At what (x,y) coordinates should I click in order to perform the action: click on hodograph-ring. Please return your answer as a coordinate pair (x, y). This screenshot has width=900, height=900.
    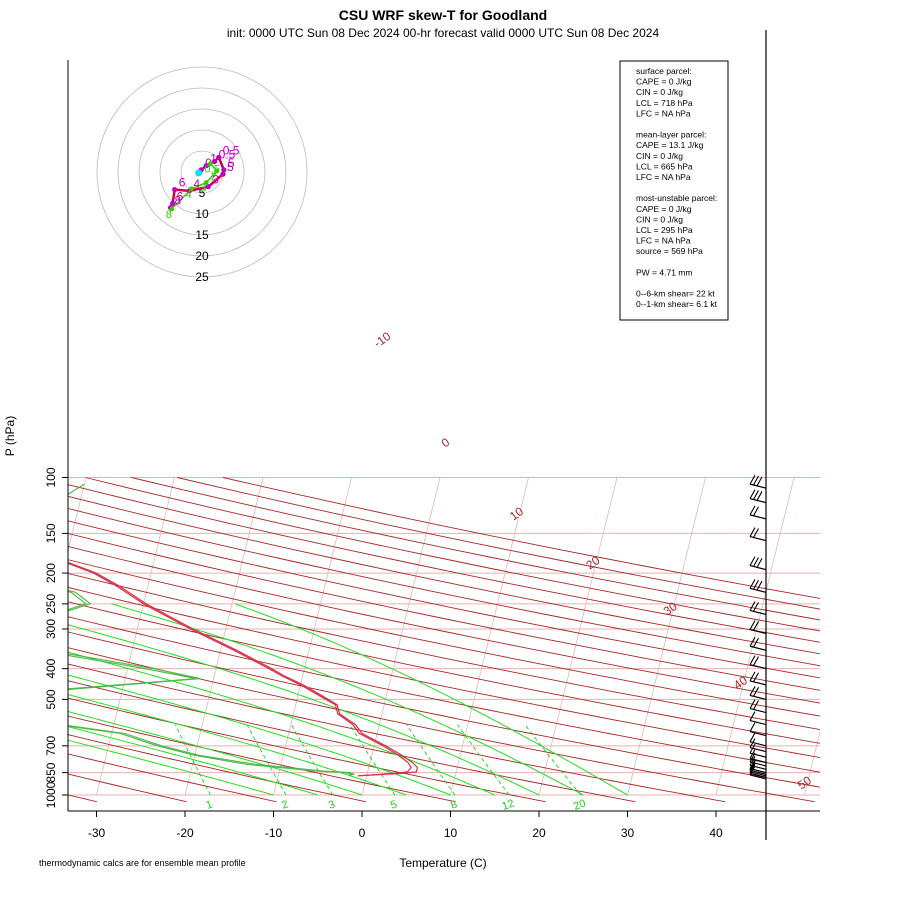
    Looking at the image, I should click on (202, 172).